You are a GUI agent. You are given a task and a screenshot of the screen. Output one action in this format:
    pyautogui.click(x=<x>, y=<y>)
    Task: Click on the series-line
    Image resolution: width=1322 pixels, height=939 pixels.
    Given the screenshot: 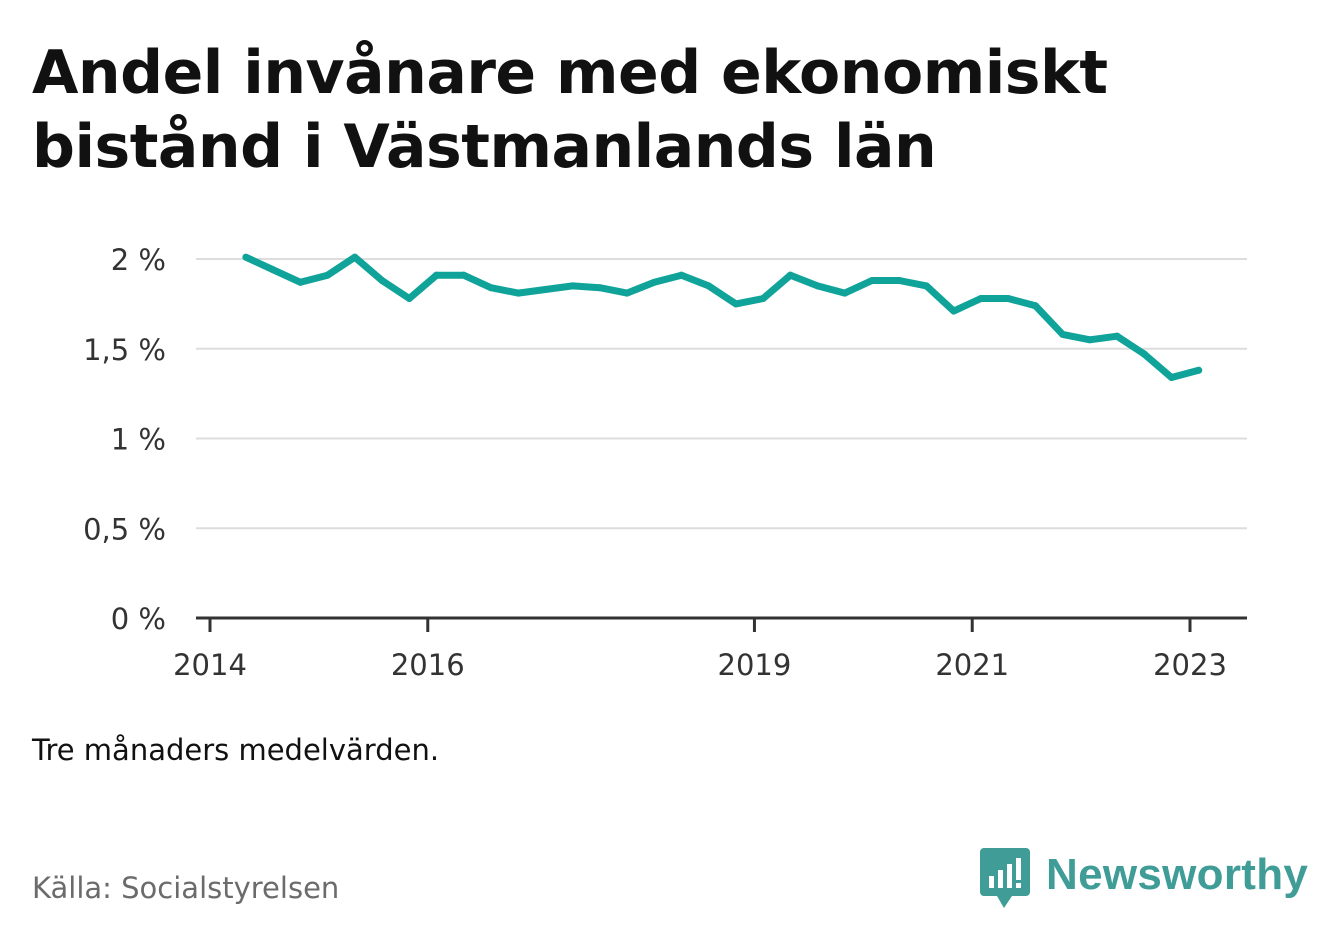 What is the action you would take?
    pyautogui.click(x=722, y=317)
    